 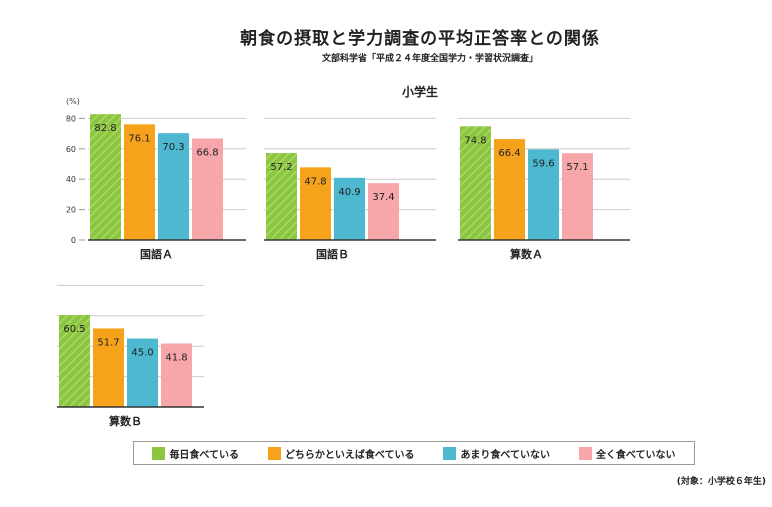 I want to click on legend-label-never: 全く食べていない, so click(x=635, y=455).